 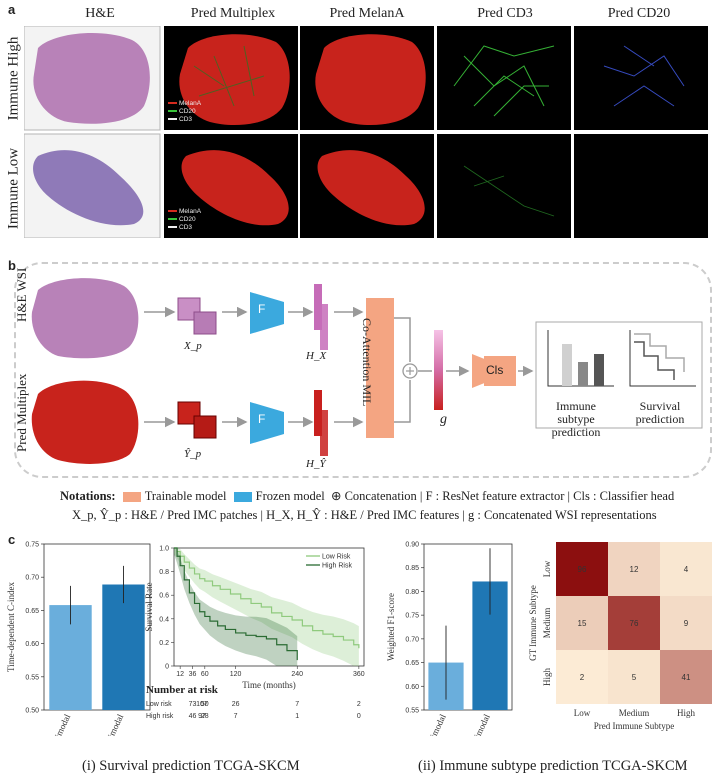 What do you see at coordinates (336, 557) in the screenshot?
I see `legend-label: Low Risk` at bounding box center [336, 557].